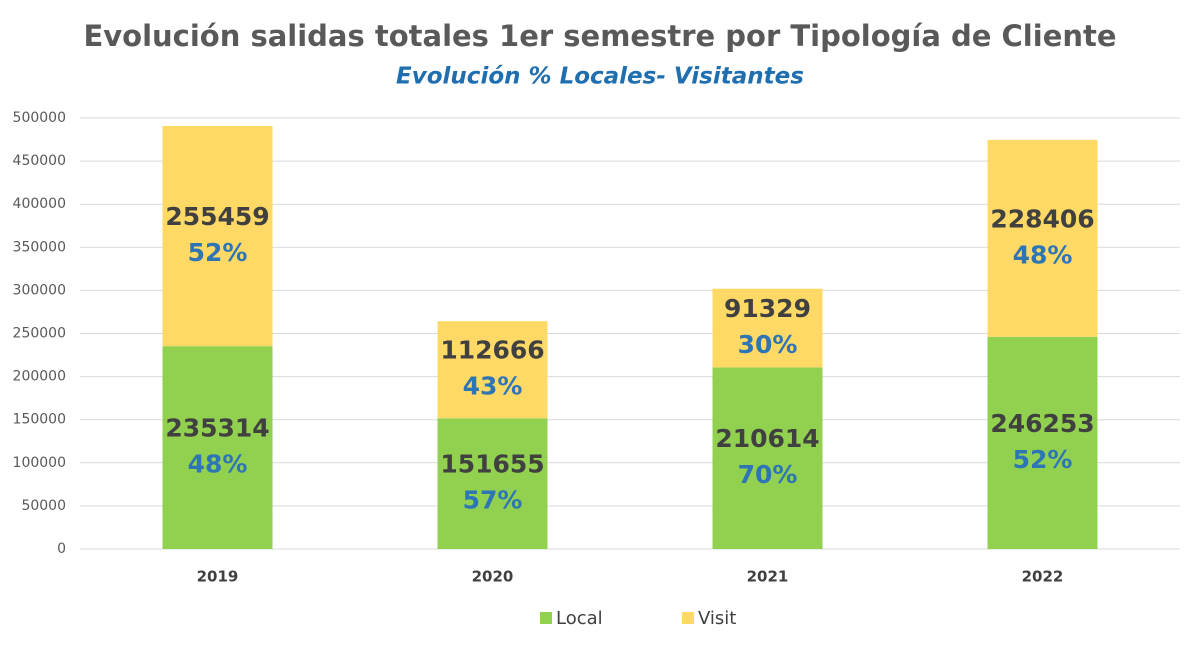  Describe the element at coordinates (39, 377) in the screenshot. I see `y-tick-label: 200000` at that location.